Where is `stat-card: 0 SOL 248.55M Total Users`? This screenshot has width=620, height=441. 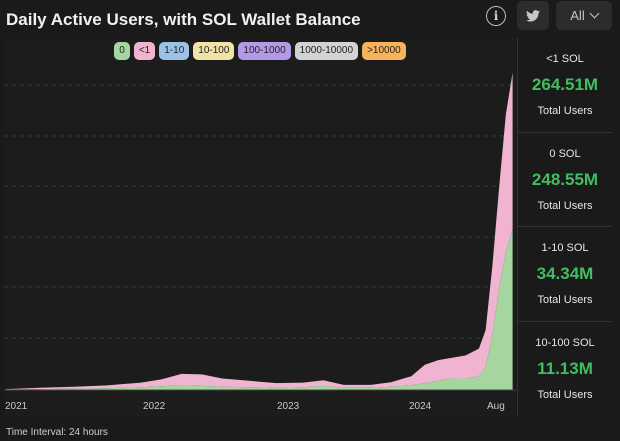 stat-card: 0 SOL 248.55M Total Users is located at coordinates (565, 180).